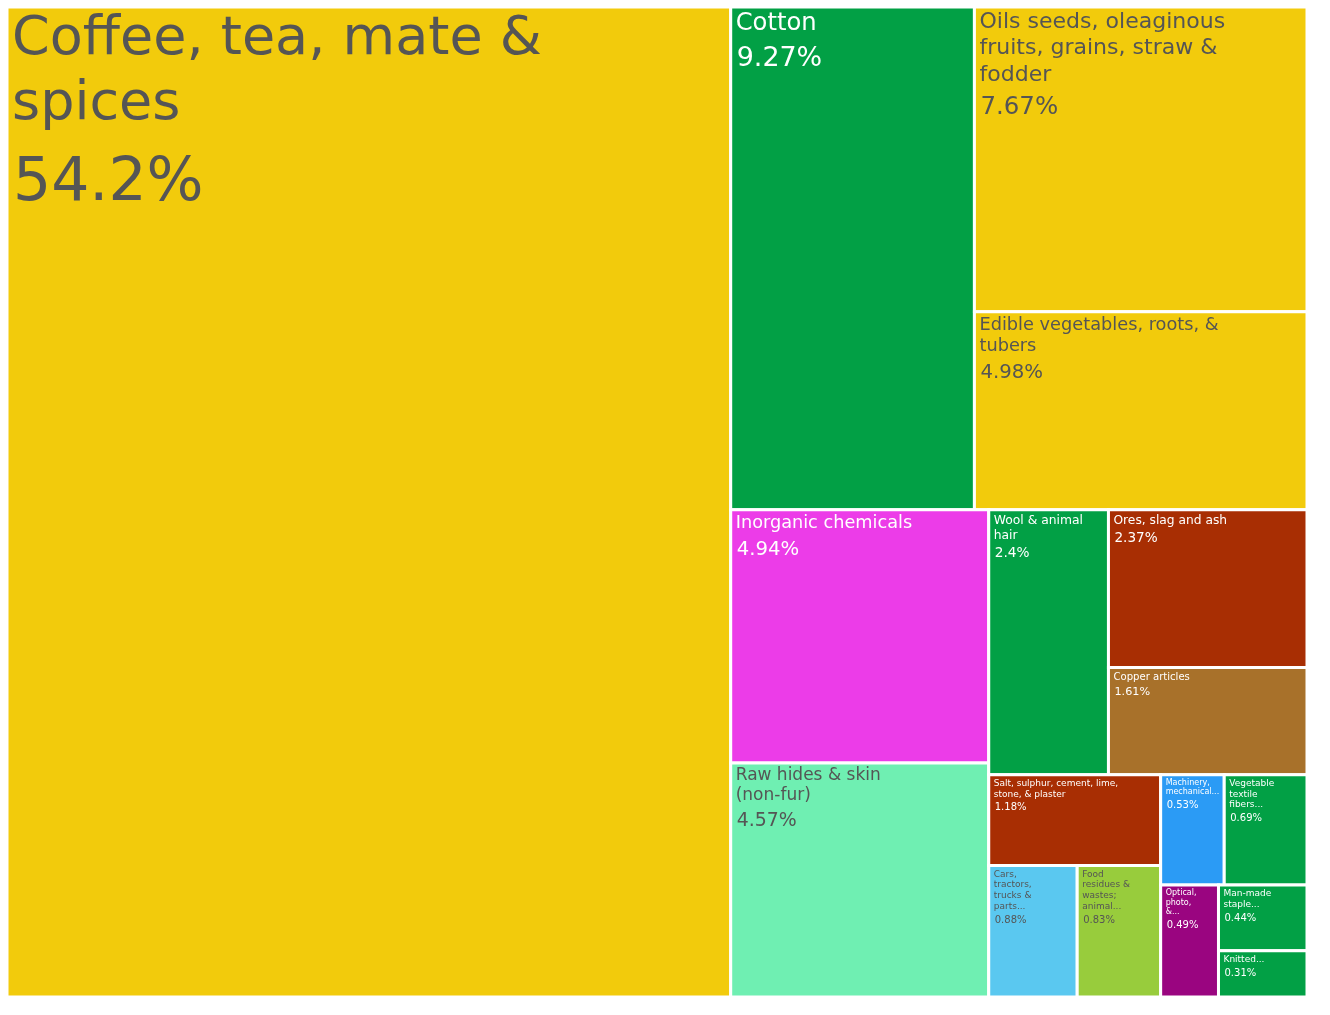 This screenshot has height=1015, width=1330. Describe the element at coordinates (768, 548) in the screenshot. I see `data-label: 4.94%` at that location.